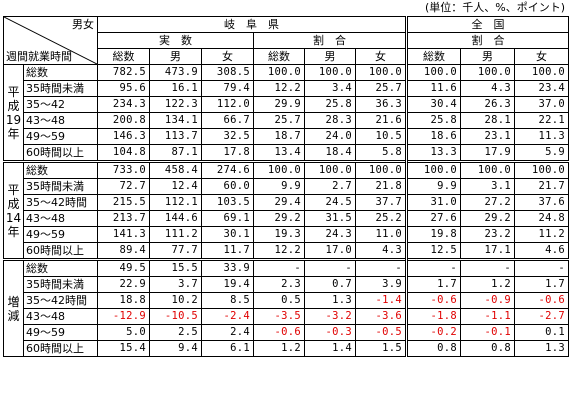 This screenshot has width=573, height=400. I want to click on value-cell: 69.1, so click(227, 218).